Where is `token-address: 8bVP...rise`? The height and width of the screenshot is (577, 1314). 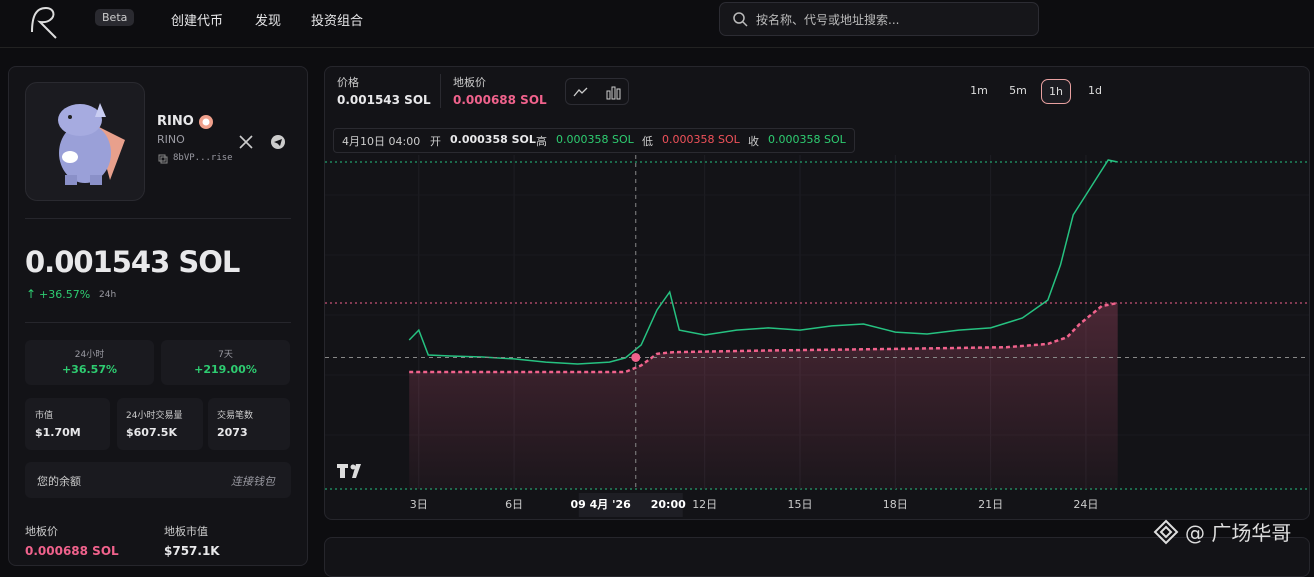
token-address: 8bVP...rise is located at coordinates (203, 158).